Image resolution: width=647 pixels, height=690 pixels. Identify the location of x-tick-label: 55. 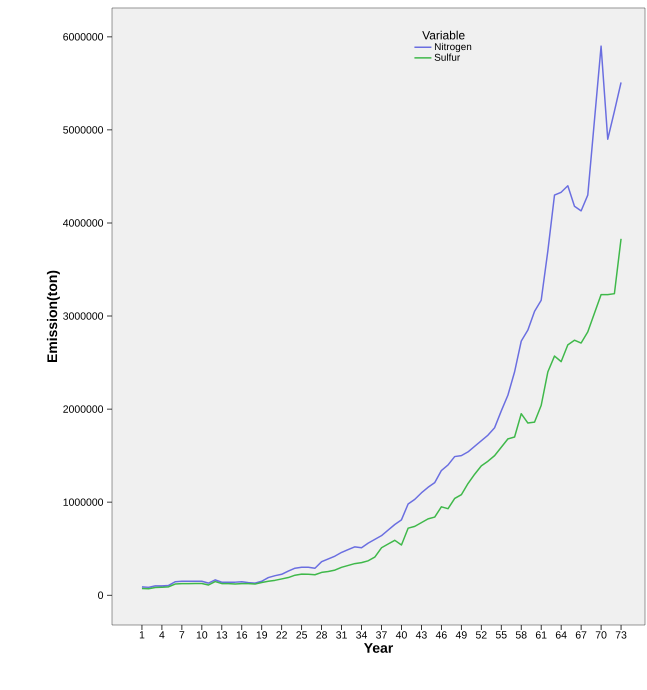
(501, 634).